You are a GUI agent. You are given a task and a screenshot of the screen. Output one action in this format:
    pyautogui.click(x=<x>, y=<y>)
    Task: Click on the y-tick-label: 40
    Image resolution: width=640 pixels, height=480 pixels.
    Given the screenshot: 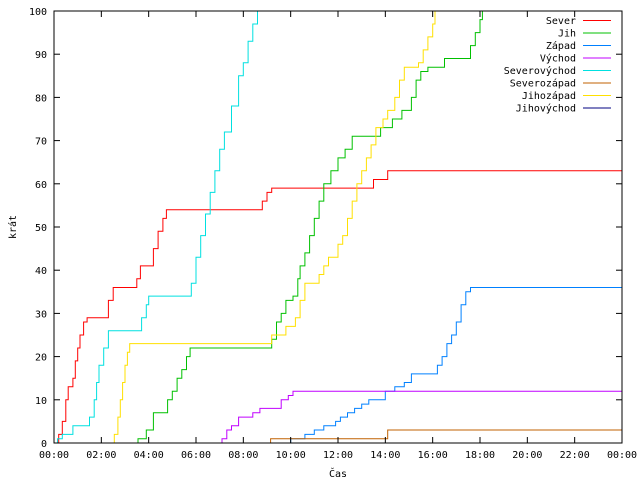 What is the action you would take?
    pyautogui.click(x=41, y=271)
    